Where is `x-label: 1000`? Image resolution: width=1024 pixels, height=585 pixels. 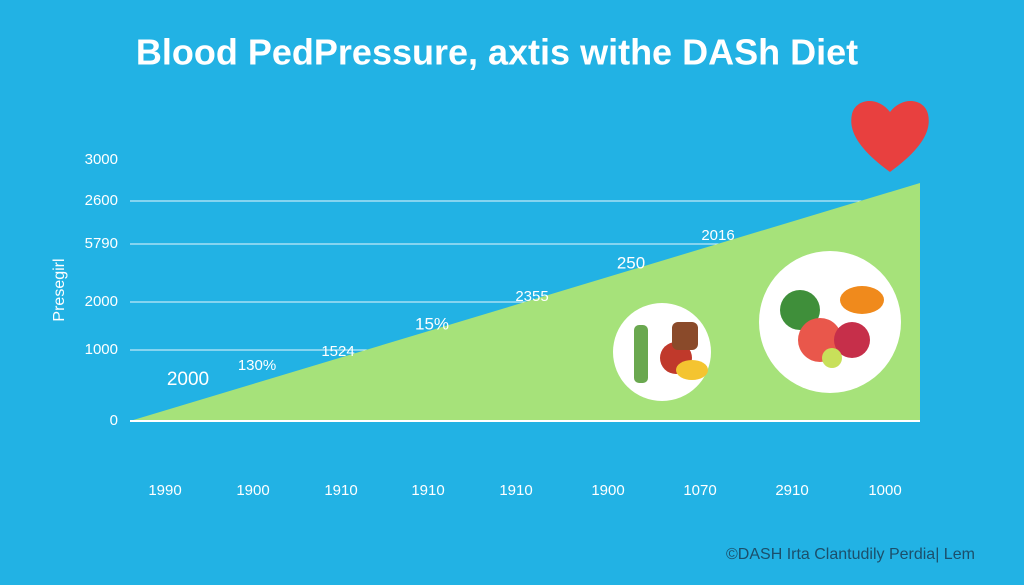
x-label: 1000 is located at coordinates (884, 490).